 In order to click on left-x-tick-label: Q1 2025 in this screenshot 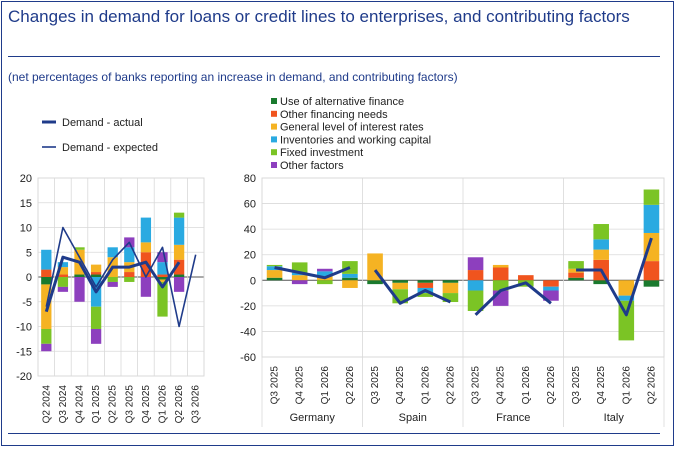, I will do `click(96, 404)`.